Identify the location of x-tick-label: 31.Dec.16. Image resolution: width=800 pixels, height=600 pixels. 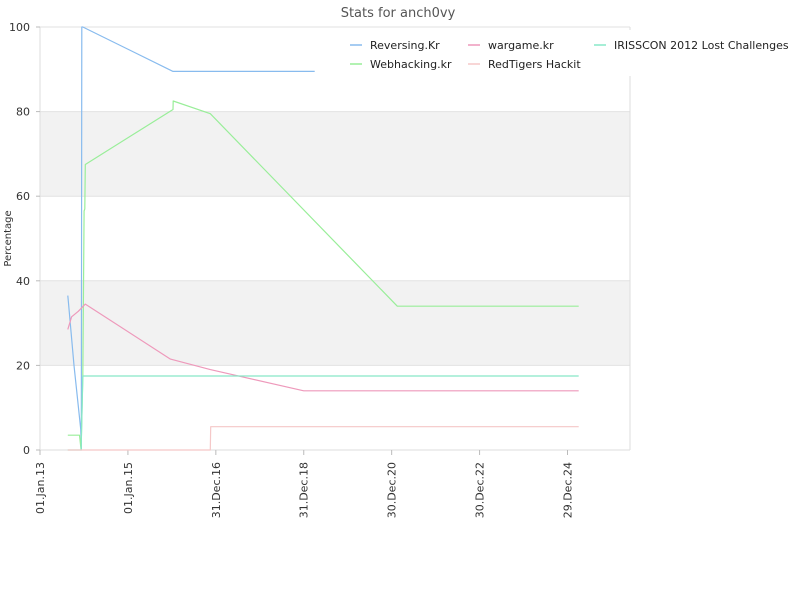
(216, 490).